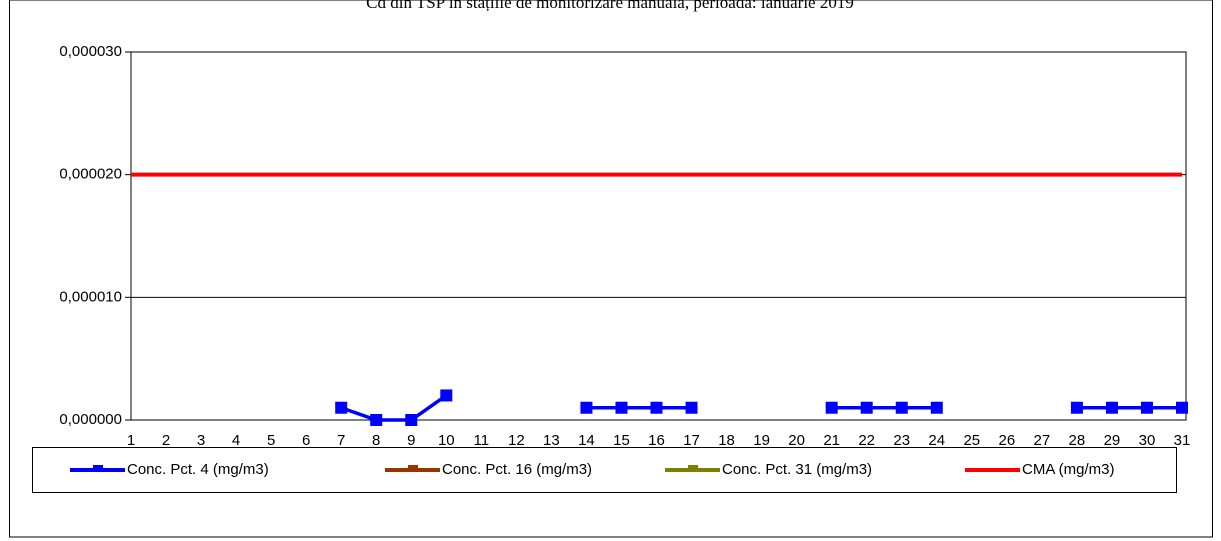 The image size is (1221, 541). Describe the element at coordinates (831, 440) in the screenshot. I see `x-tick-label: 21` at that location.